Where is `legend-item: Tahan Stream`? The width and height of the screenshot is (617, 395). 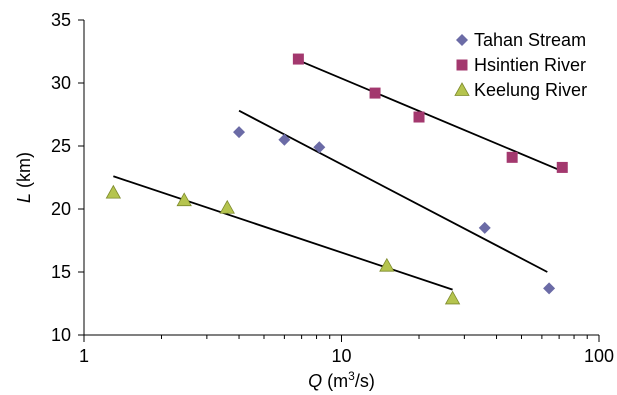
legend-item: Tahan Stream is located at coordinates (521, 40).